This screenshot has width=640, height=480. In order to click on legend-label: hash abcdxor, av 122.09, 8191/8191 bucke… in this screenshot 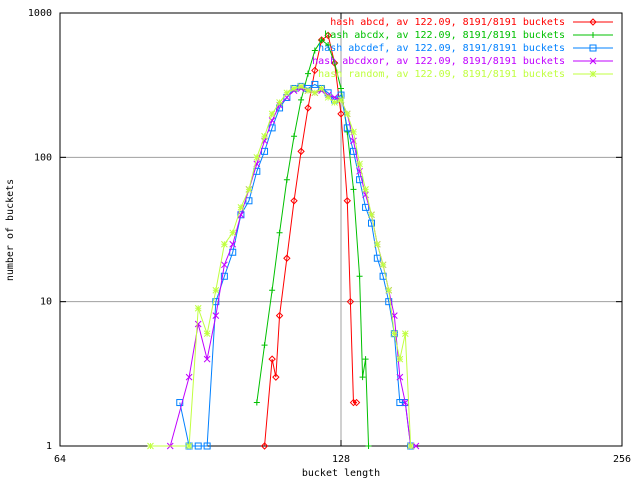, I will do `click(438, 61)`.